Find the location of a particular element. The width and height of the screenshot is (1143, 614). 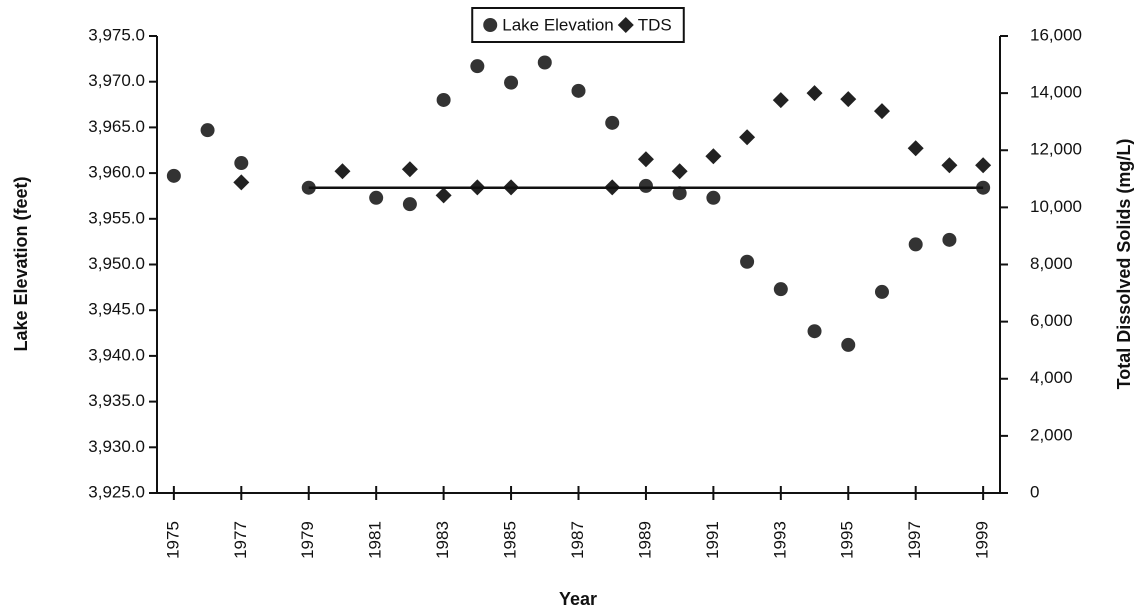

y-tick-label: 3,950.0 is located at coordinates (116, 263).